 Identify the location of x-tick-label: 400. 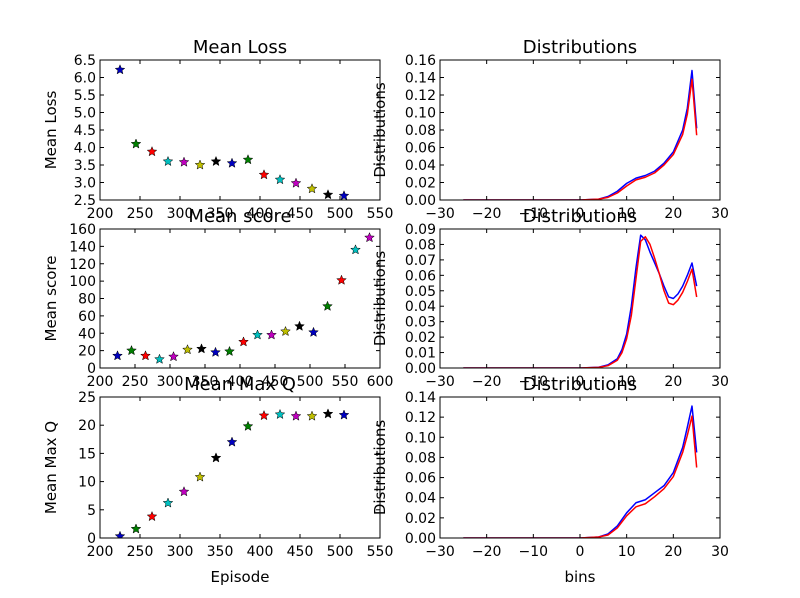
(260, 214).